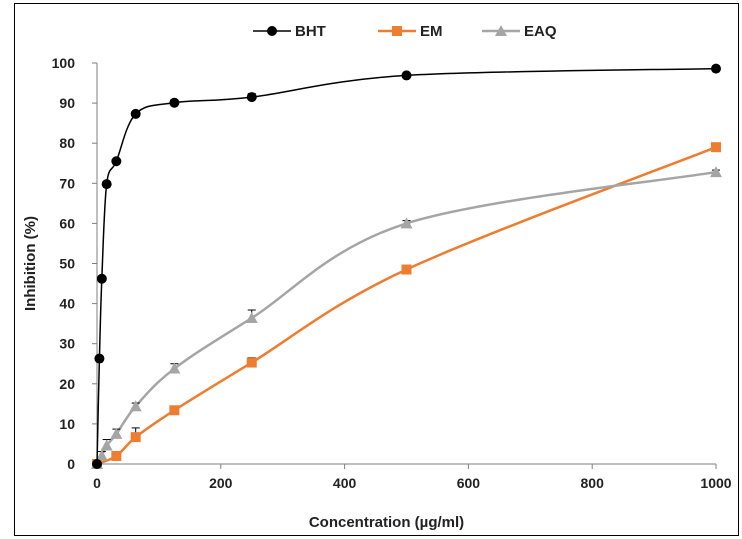  What do you see at coordinates (67, 103) in the screenshot?
I see `y-tick-label: 90` at bounding box center [67, 103].